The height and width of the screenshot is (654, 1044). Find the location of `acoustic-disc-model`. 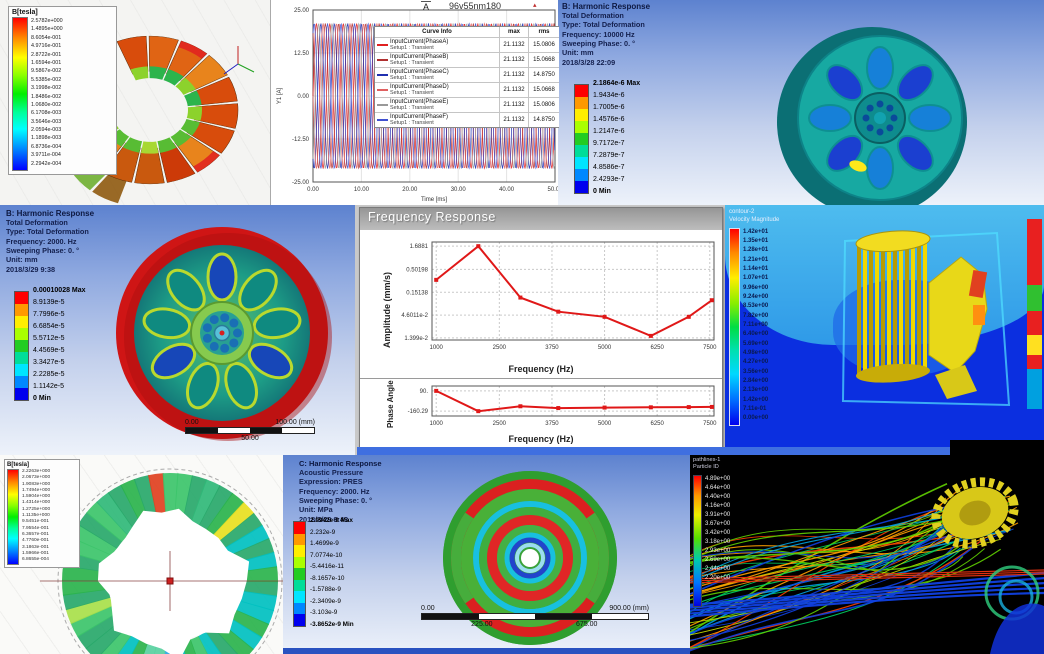

acoustic-disc-model is located at coordinates (530, 558).